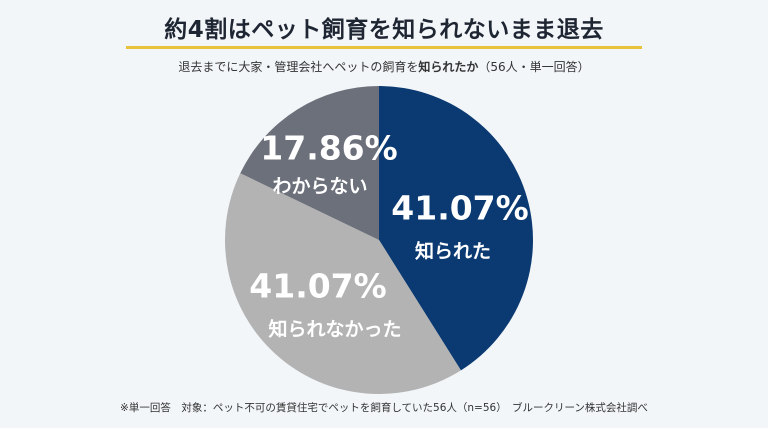 The width and height of the screenshot is (768, 428). I want to click on subtitle-emphasis: 知られたか, so click(448, 67).